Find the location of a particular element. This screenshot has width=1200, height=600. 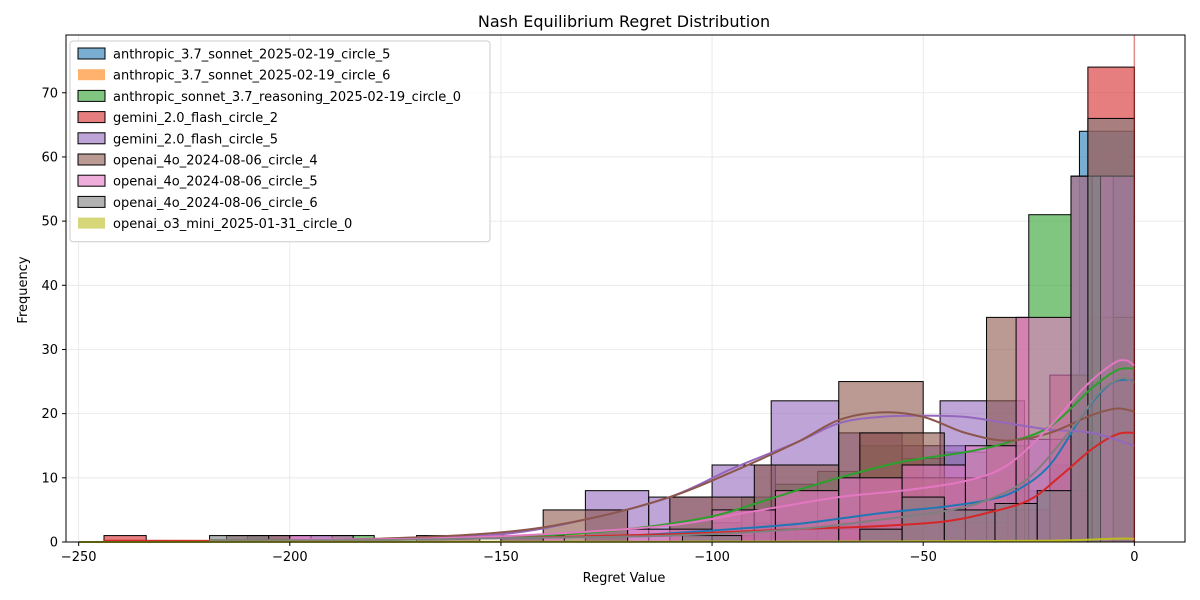

y-tick-label: 50 is located at coordinates (49, 222).